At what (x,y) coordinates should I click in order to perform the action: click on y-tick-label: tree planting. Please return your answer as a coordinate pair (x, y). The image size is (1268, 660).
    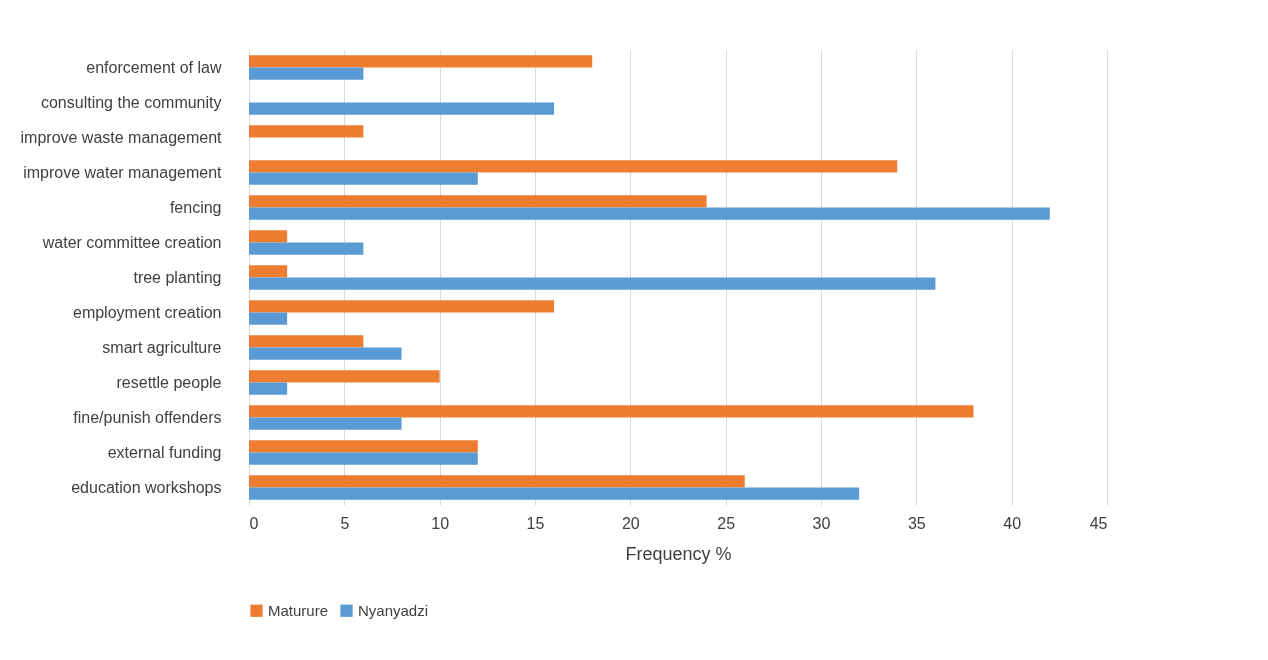
    Looking at the image, I should click on (177, 277).